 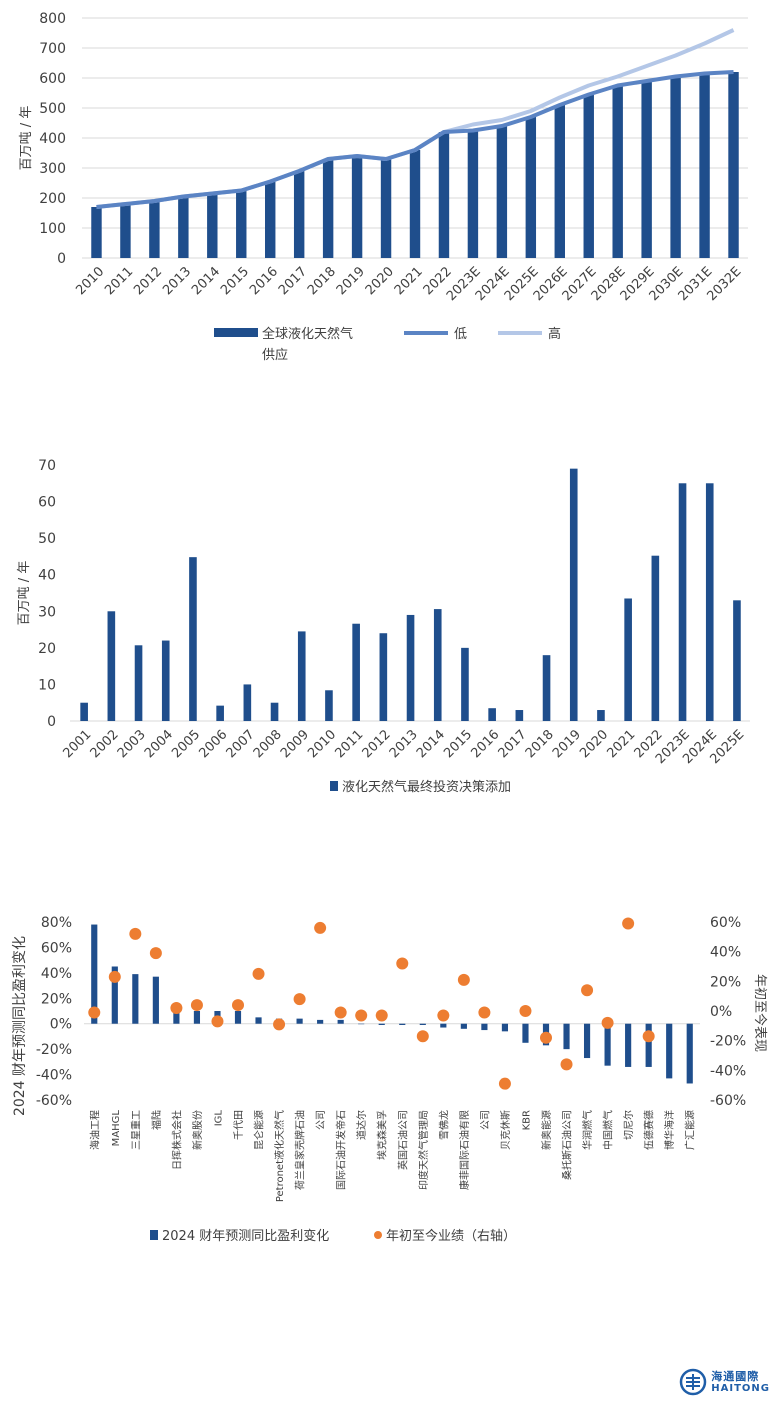 What do you see at coordinates (409, 281) in the screenshot?
I see `chart1-xtick-label: 2021` at bounding box center [409, 281].